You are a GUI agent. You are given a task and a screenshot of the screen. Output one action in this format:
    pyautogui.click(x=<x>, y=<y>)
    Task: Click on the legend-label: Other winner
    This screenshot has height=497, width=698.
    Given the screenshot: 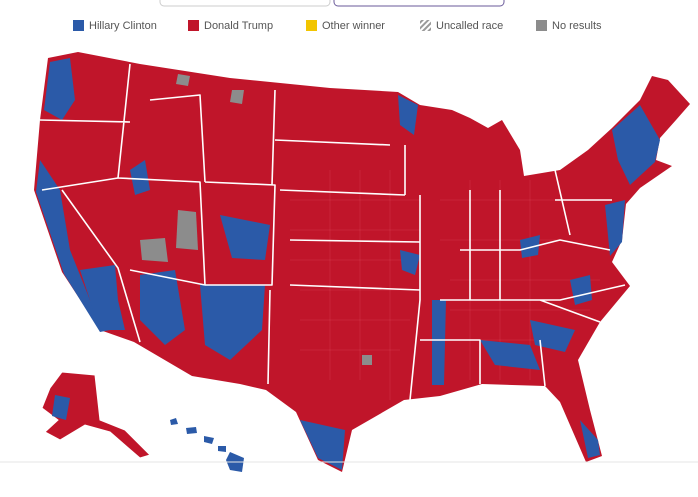 What is the action you would take?
    pyautogui.click(x=353, y=26)
    